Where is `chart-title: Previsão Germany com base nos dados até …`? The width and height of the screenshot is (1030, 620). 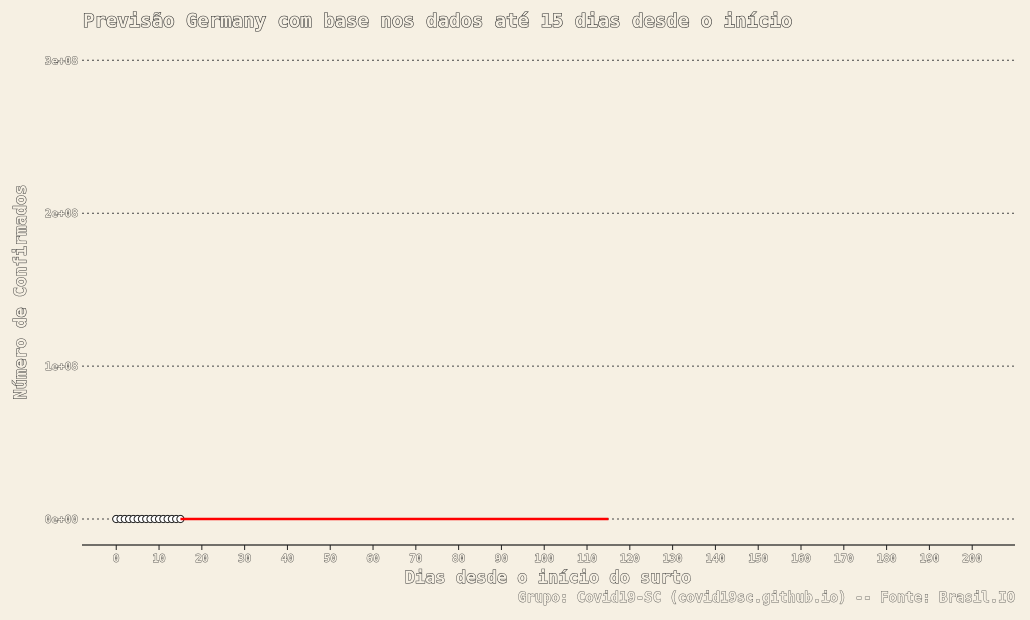 chart-title: Previsão Germany com base nos dados até … is located at coordinates (437, 21).